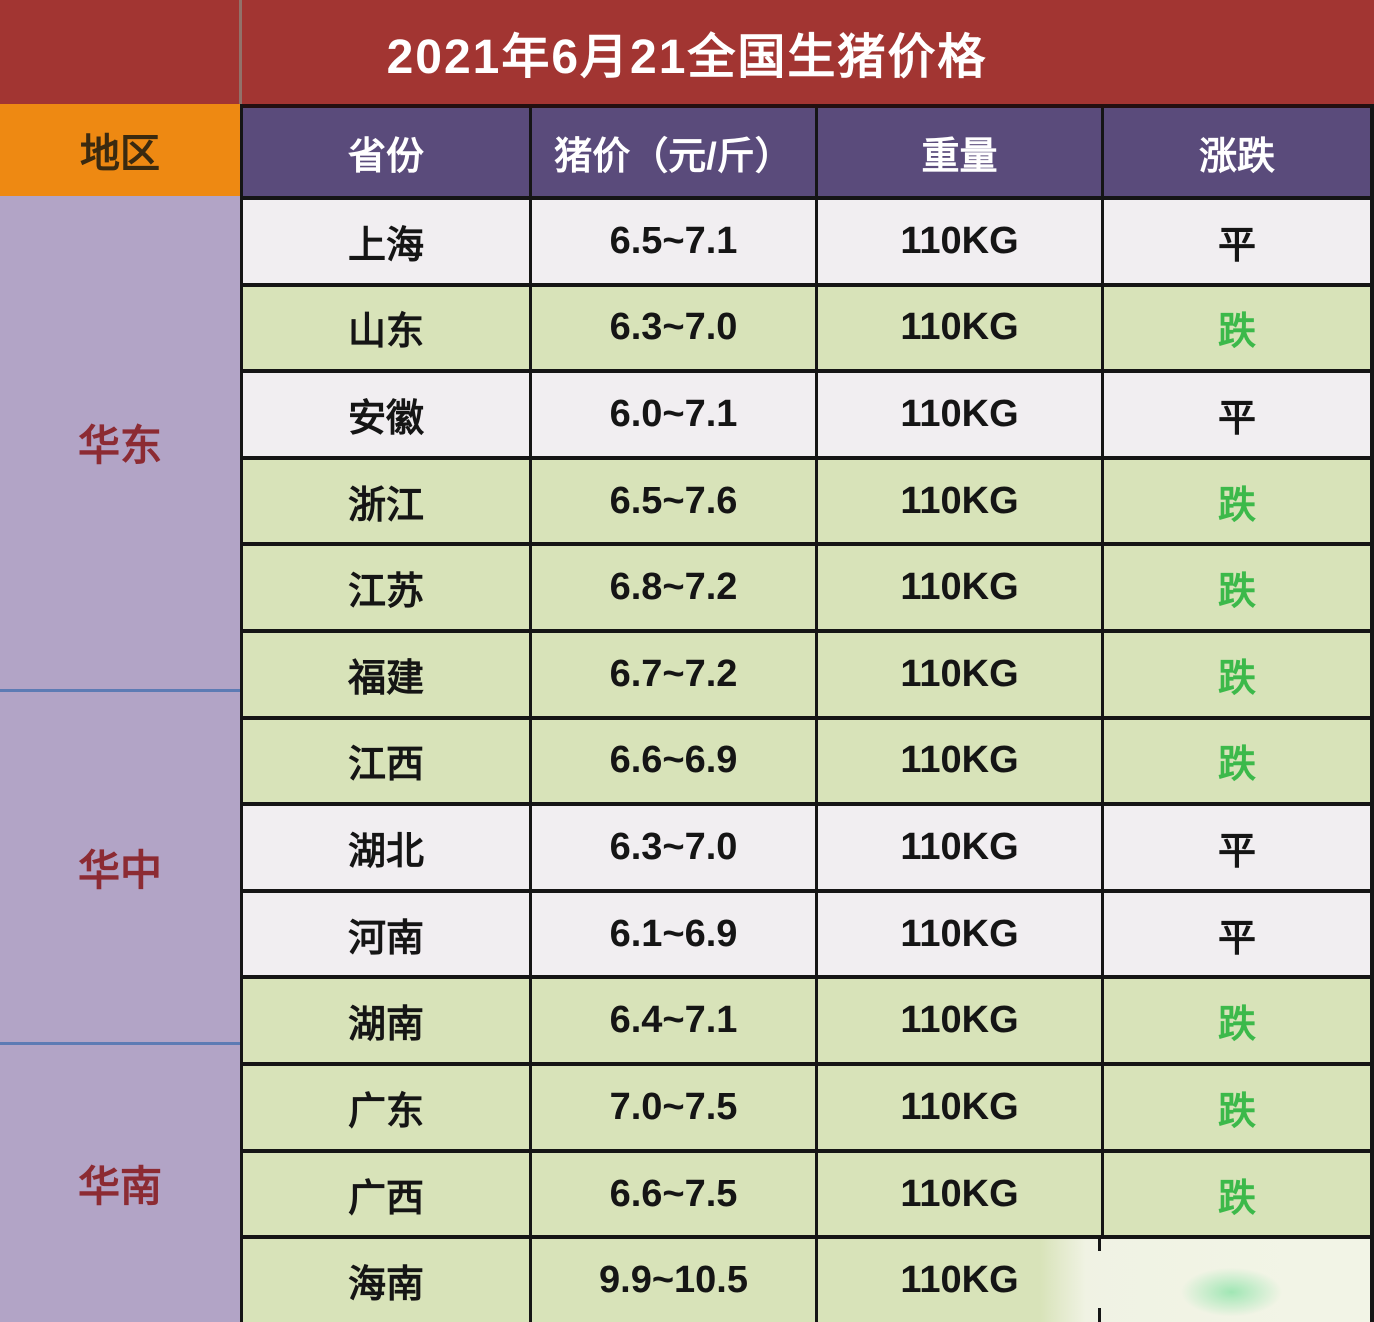 This screenshot has height=1322, width=1374. I want to click on table-row: 江西 6.6~6.9 110KG 跌, so click(806, 759).